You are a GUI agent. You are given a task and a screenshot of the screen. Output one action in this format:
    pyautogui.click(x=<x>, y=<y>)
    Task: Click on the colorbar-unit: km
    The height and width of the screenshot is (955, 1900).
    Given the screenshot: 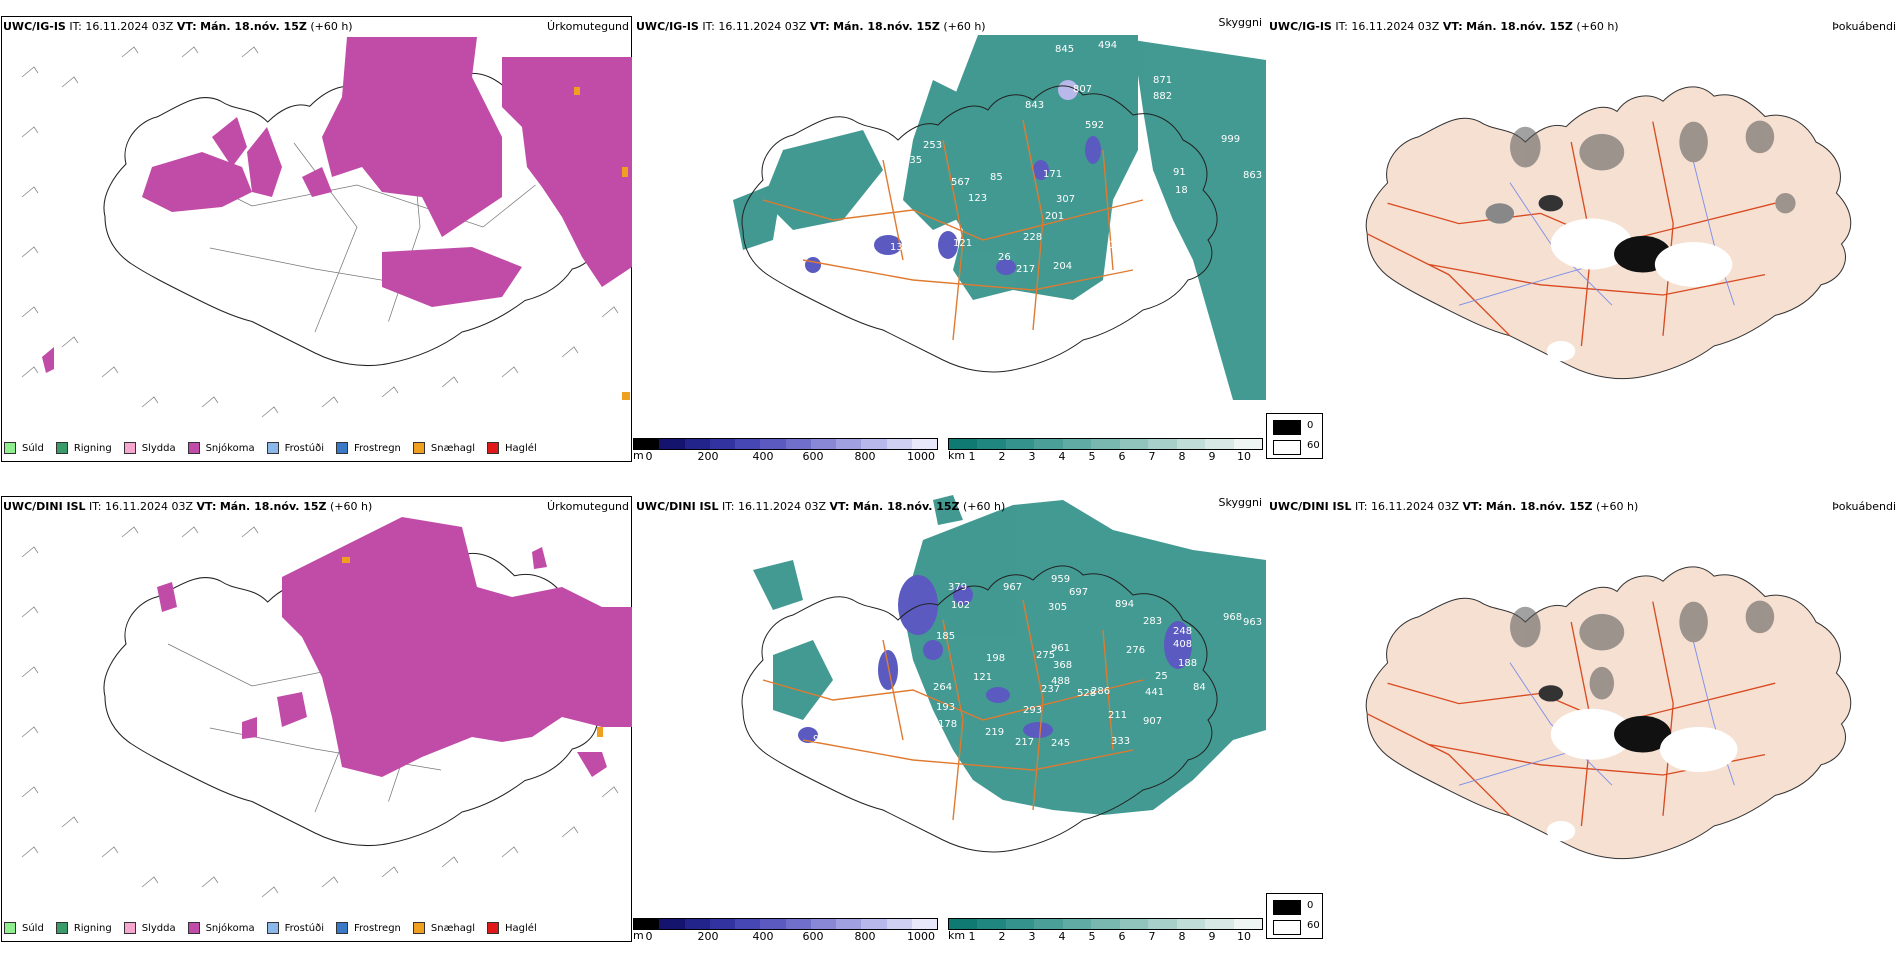 What is the action you would take?
    pyautogui.click(x=957, y=935)
    